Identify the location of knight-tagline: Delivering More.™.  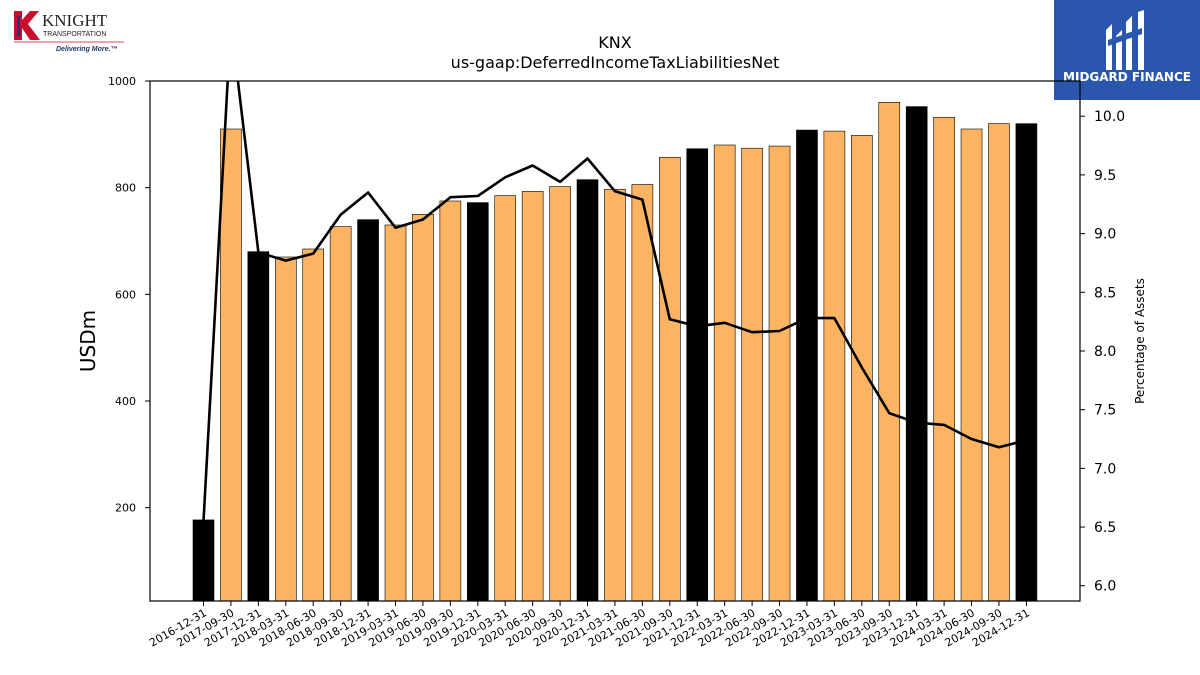
(86, 49).